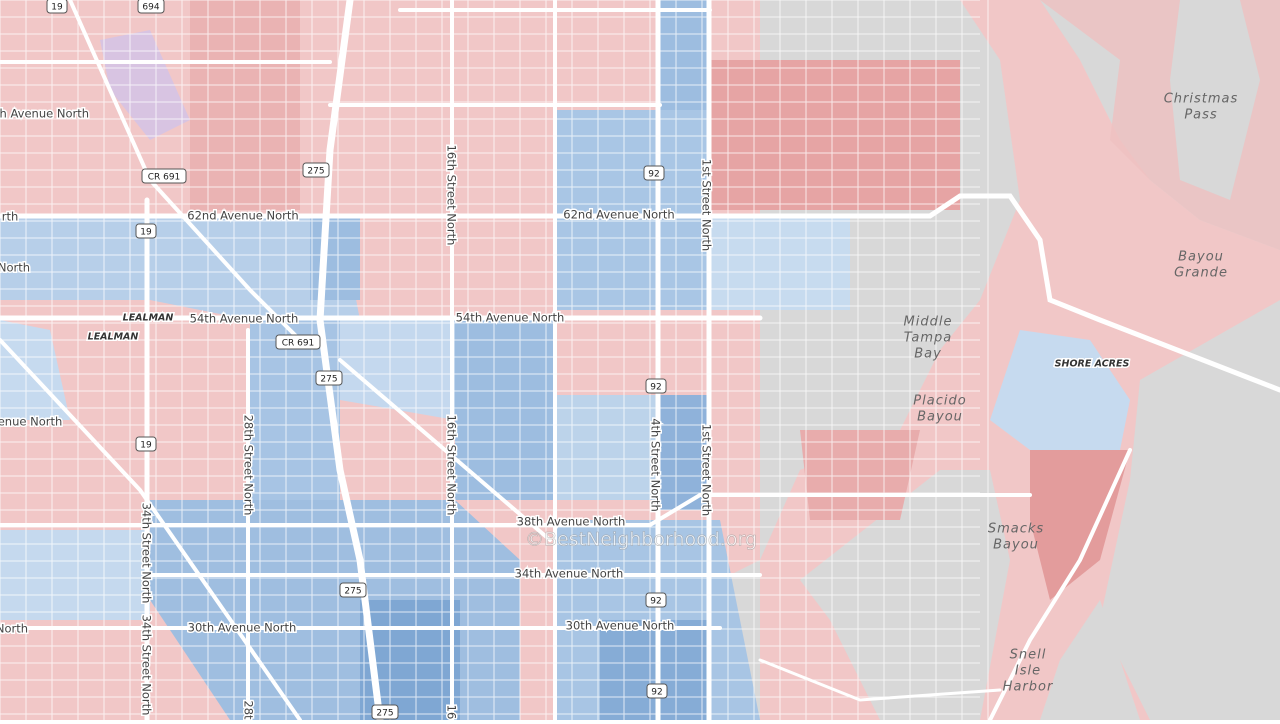  I want to click on place-label: Harbor, so click(1028, 687).